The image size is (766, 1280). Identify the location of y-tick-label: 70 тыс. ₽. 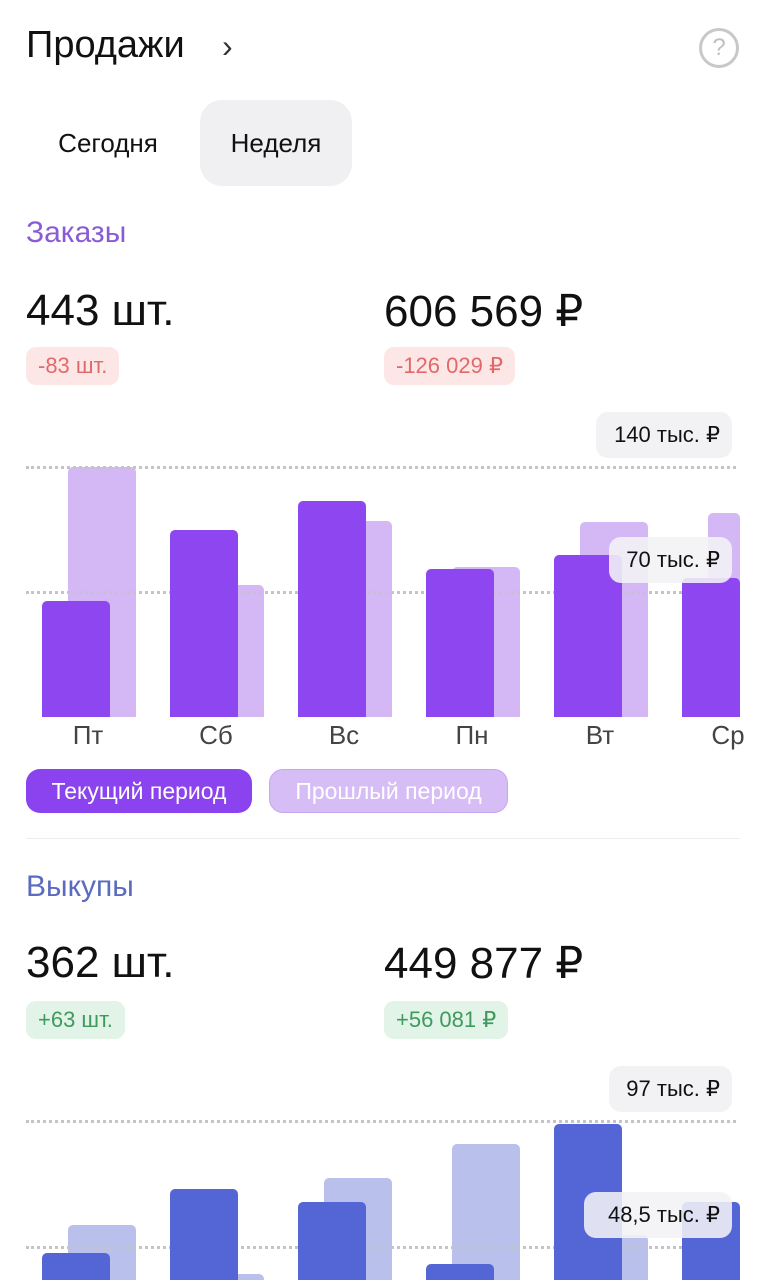
(670, 560).